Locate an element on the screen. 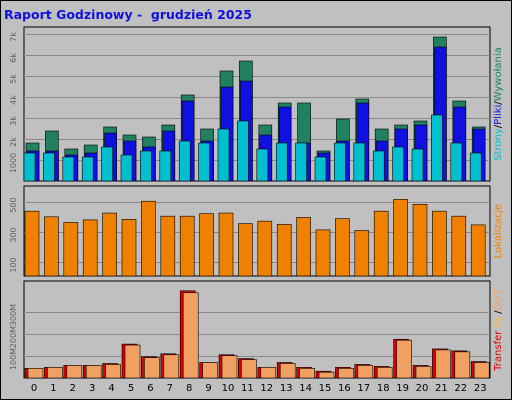 The image size is (512, 400). x-tick-label: 2 is located at coordinates (73, 388).